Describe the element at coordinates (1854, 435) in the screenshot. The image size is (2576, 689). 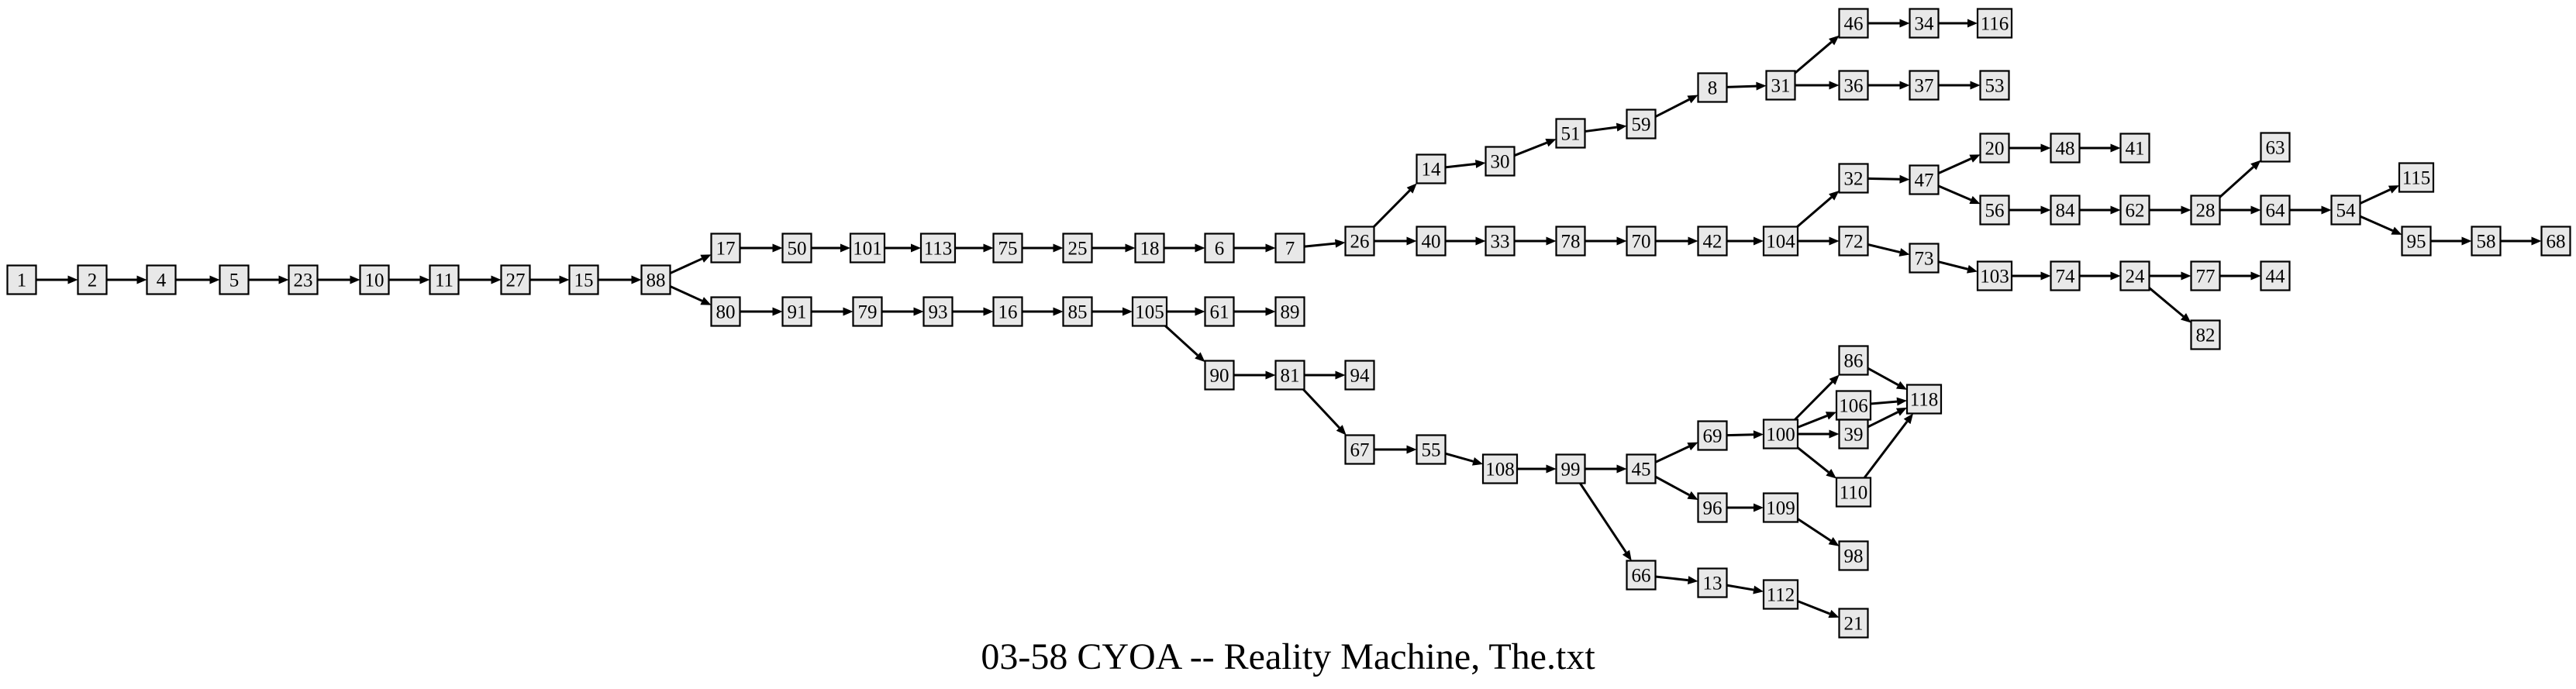
I see `node-label: 39` at that location.